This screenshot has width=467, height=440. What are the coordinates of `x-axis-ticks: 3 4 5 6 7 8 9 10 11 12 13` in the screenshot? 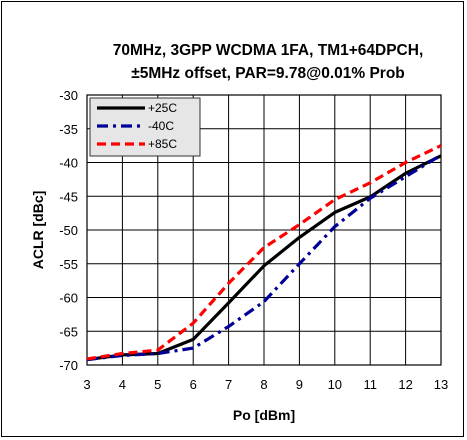 It's located at (265, 384).